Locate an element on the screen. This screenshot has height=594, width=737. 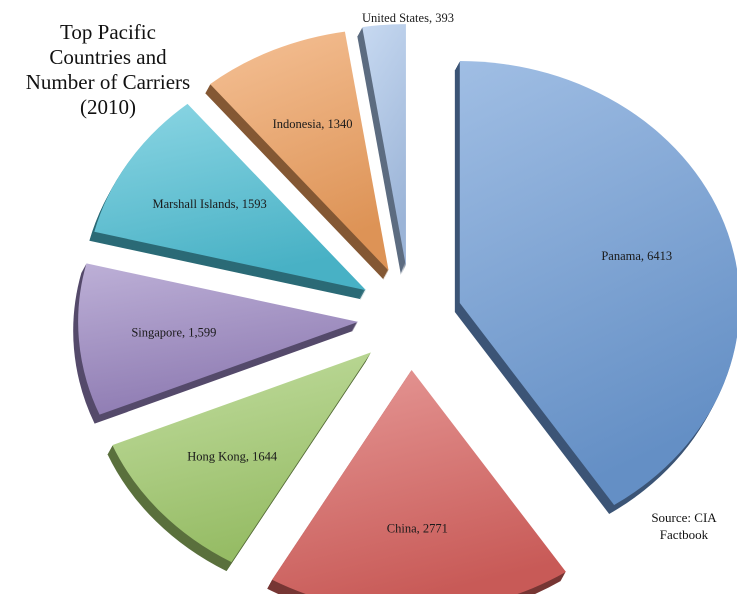
pie-slice-hong-kong is located at coordinates (239, 462).